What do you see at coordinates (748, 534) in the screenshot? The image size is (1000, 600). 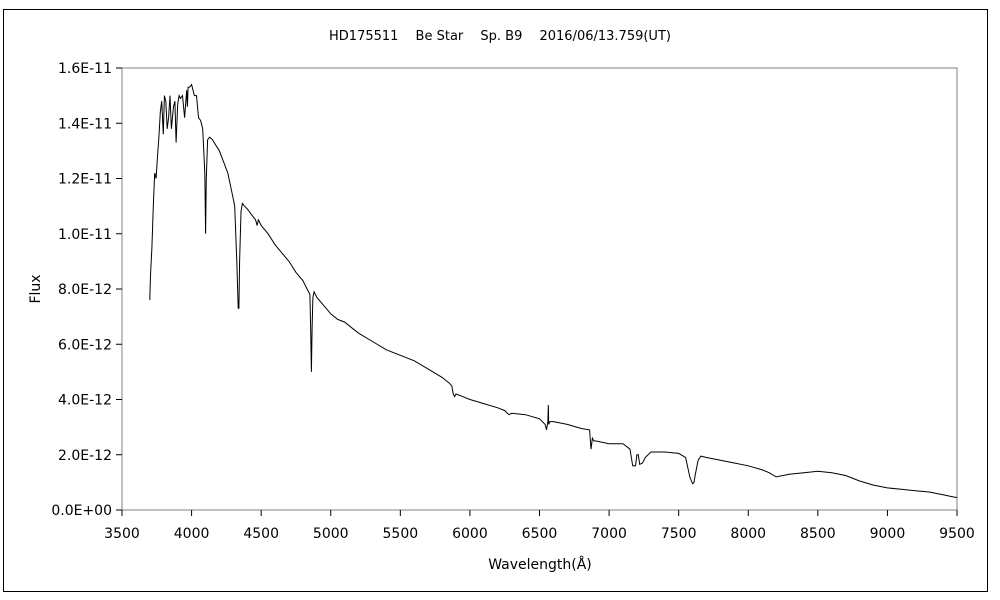 I see `x-tick-label: 8000` at bounding box center [748, 534].